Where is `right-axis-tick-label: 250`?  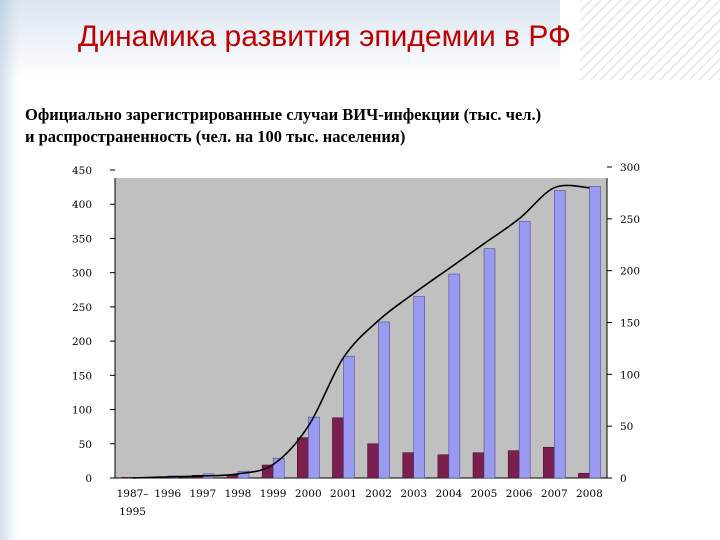
right-axis-tick-label: 250 is located at coordinates (630, 220).